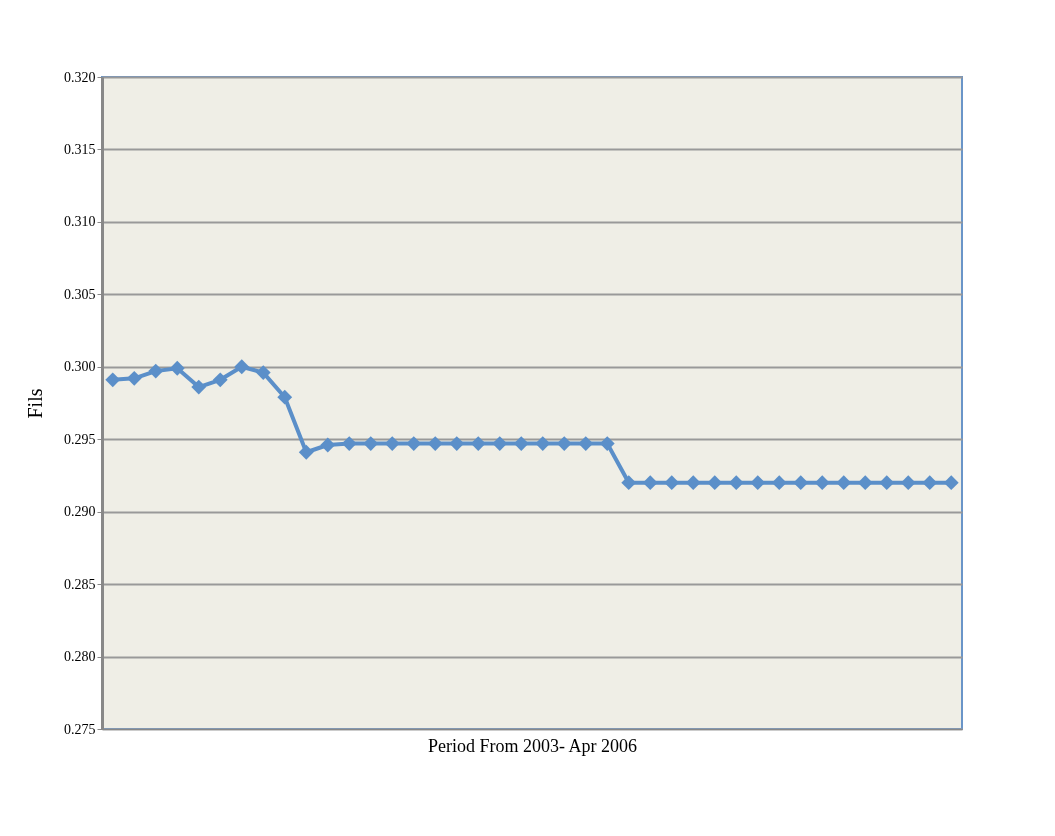  Describe the element at coordinates (80, 729) in the screenshot. I see `y-tick-label: 0.275` at that location.